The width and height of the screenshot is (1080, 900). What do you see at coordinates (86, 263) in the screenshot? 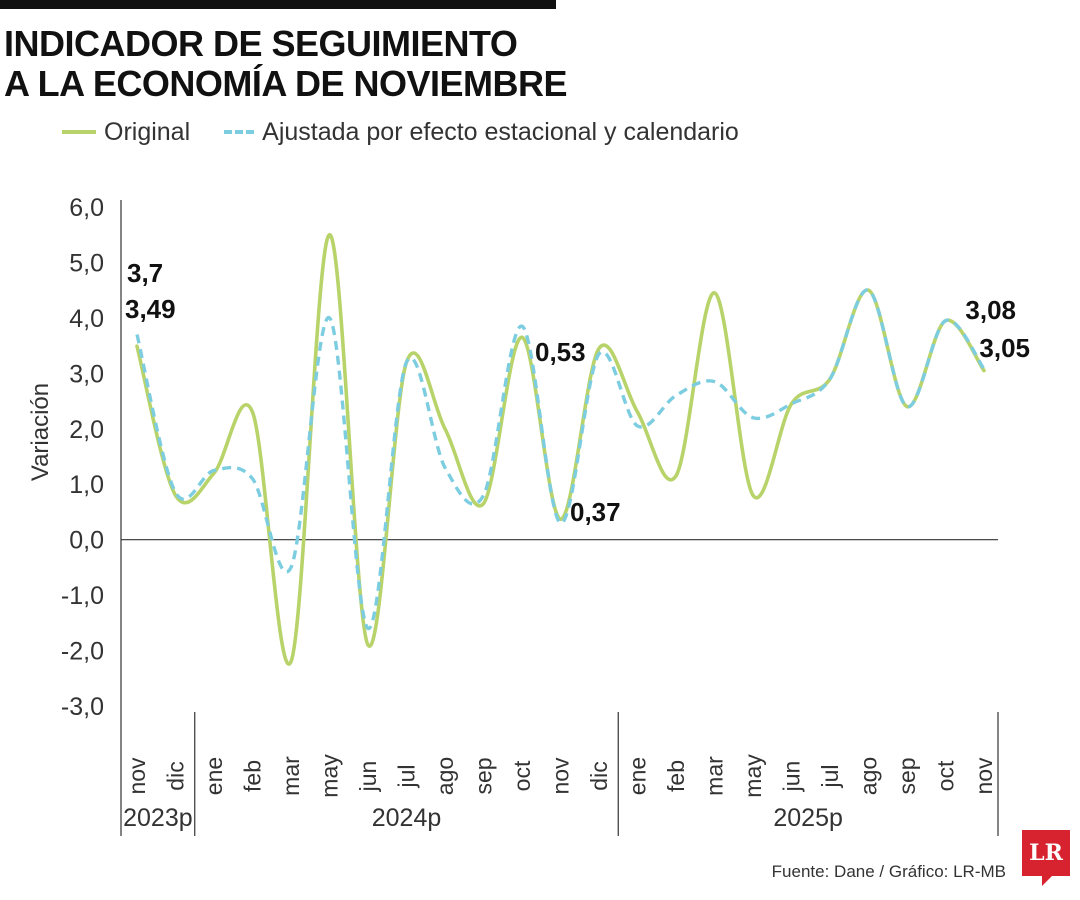
I see `y-tick-label: 5,0` at bounding box center [86, 263].